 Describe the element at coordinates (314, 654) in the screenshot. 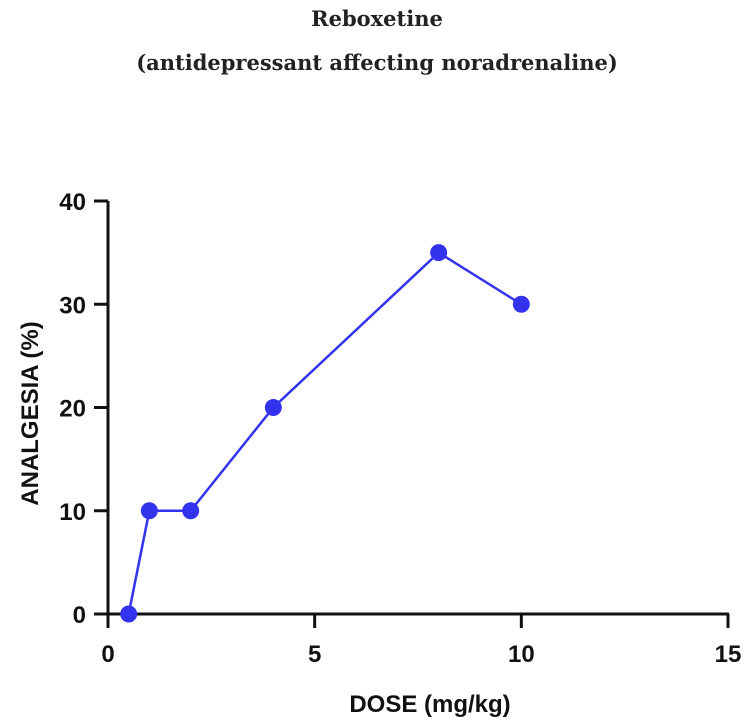

I see `x-tick-label: 5` at that location.